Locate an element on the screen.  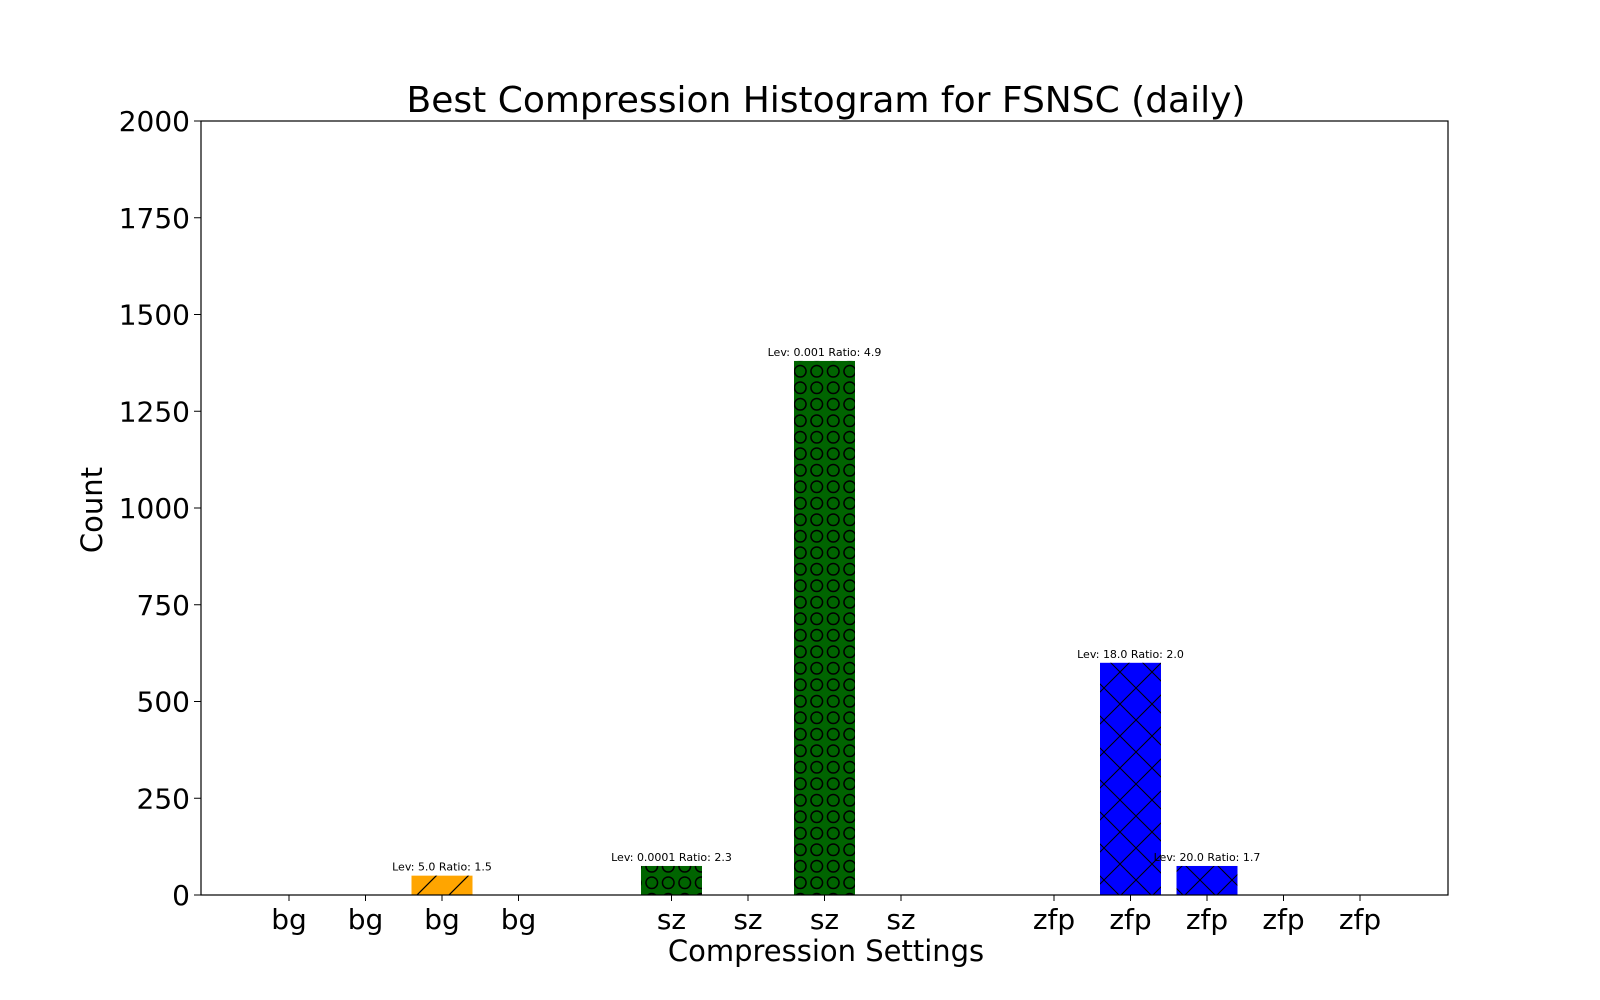
y-axis-title: Count is located at coordinates (92, 510).